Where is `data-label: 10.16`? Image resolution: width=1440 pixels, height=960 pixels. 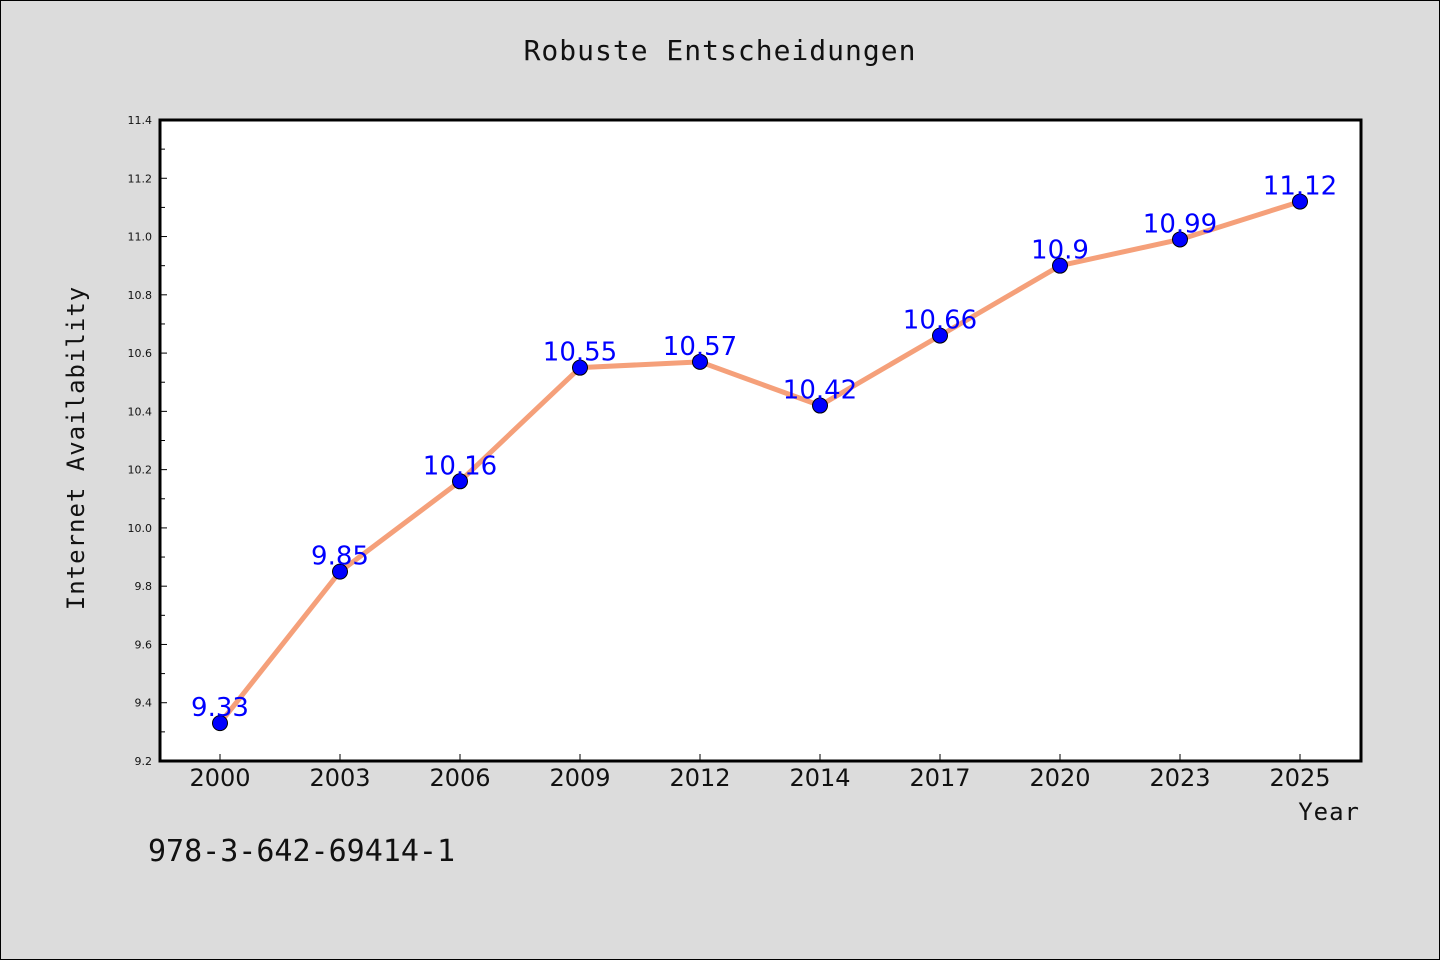
data-label: 10.16 is located at coordinates (460, 466).